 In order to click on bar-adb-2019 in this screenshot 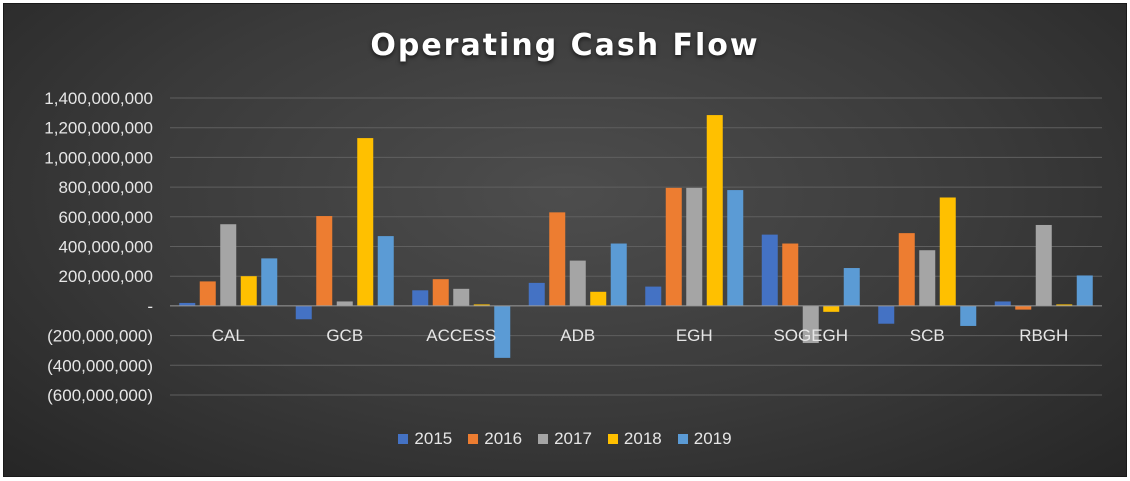, I will do `click(618, 274)`.